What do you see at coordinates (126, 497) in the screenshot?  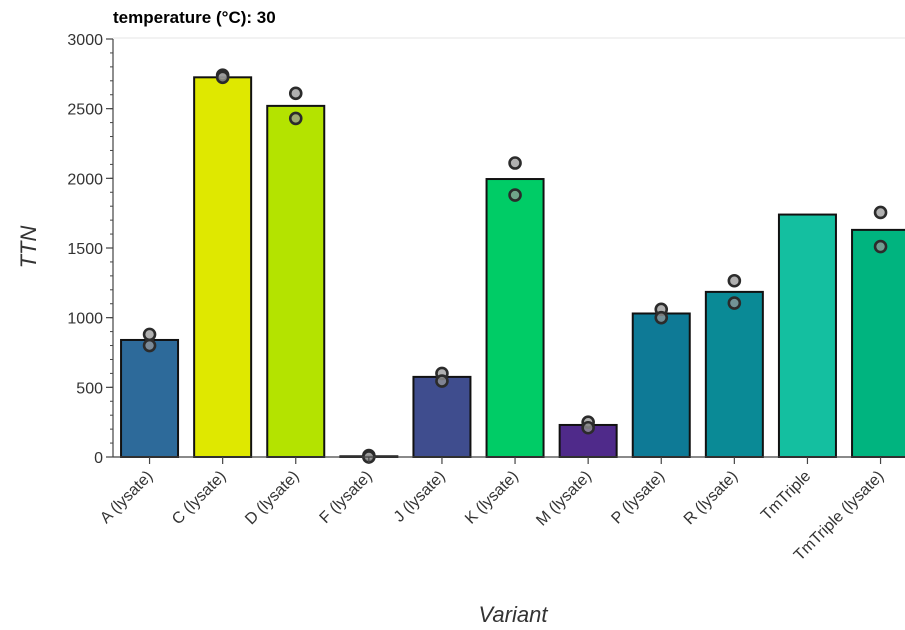 I see `x-tick-label: A (lysate)` at bounding box center [126, 497].